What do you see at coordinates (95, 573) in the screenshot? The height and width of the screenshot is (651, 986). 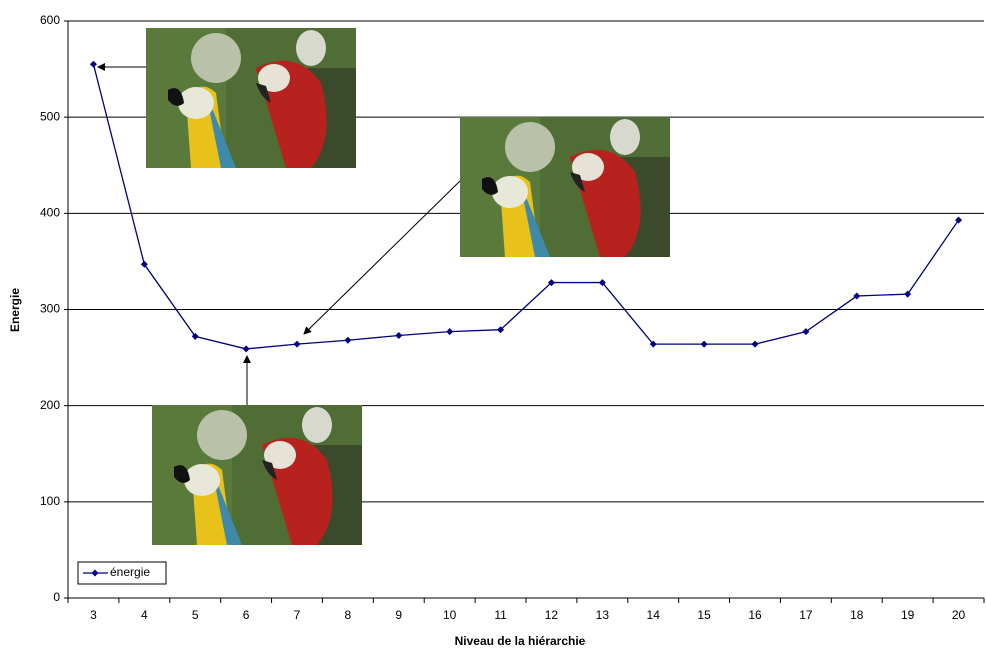 I see `legend-marker` at bounding box center [95, 573].